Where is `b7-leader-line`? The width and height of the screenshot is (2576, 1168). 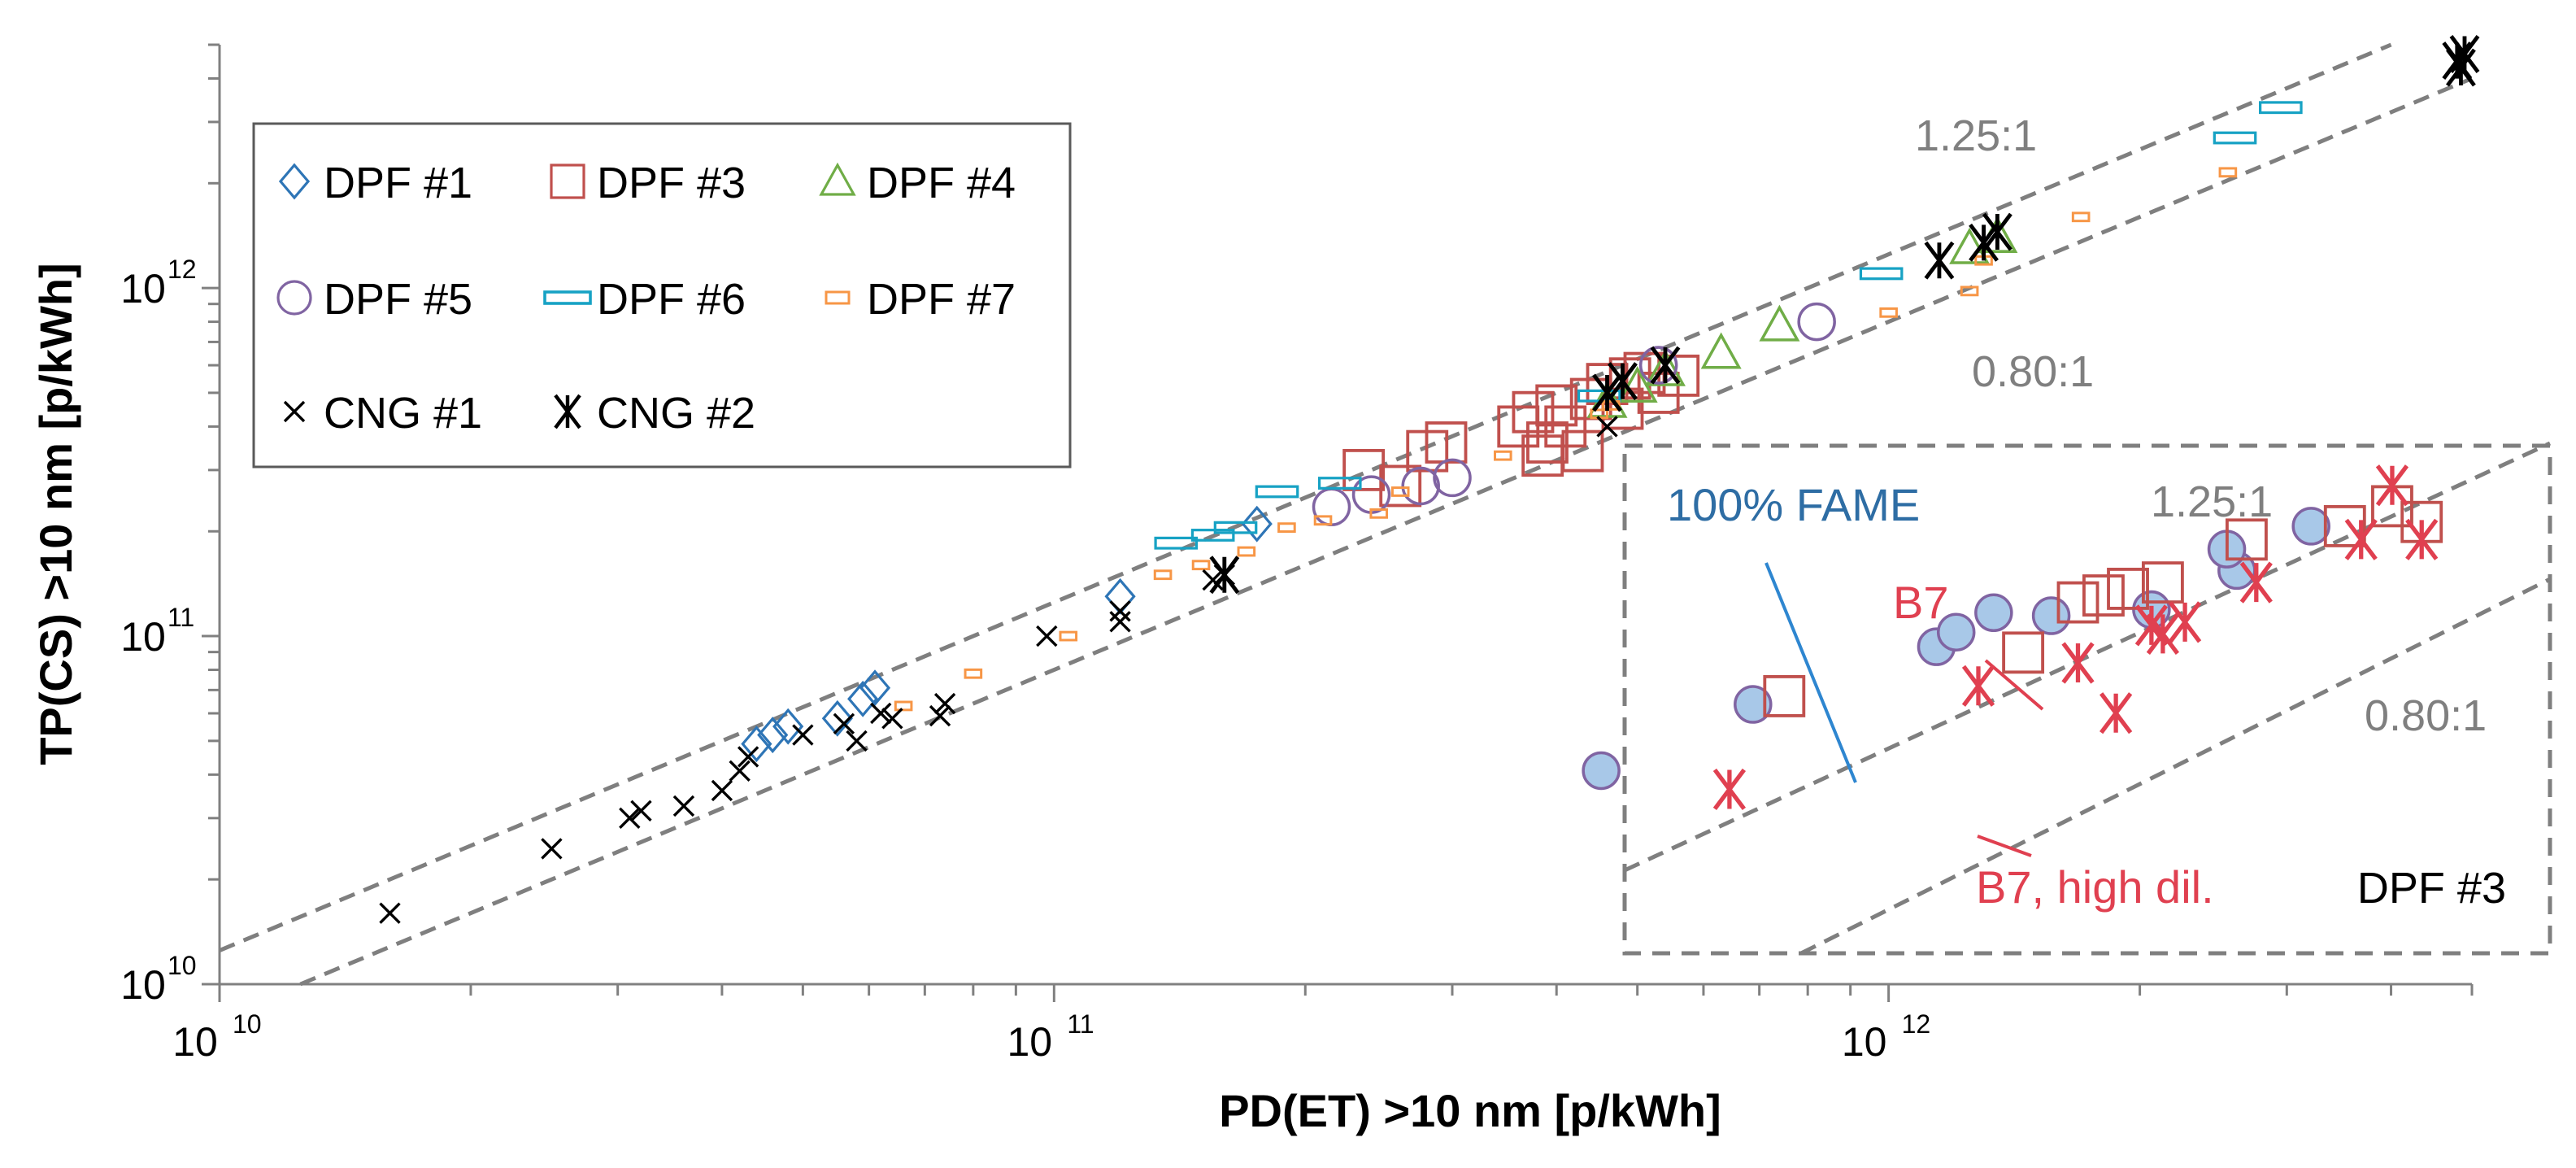
b7-leader-line is located at coordinates (2014, 685).